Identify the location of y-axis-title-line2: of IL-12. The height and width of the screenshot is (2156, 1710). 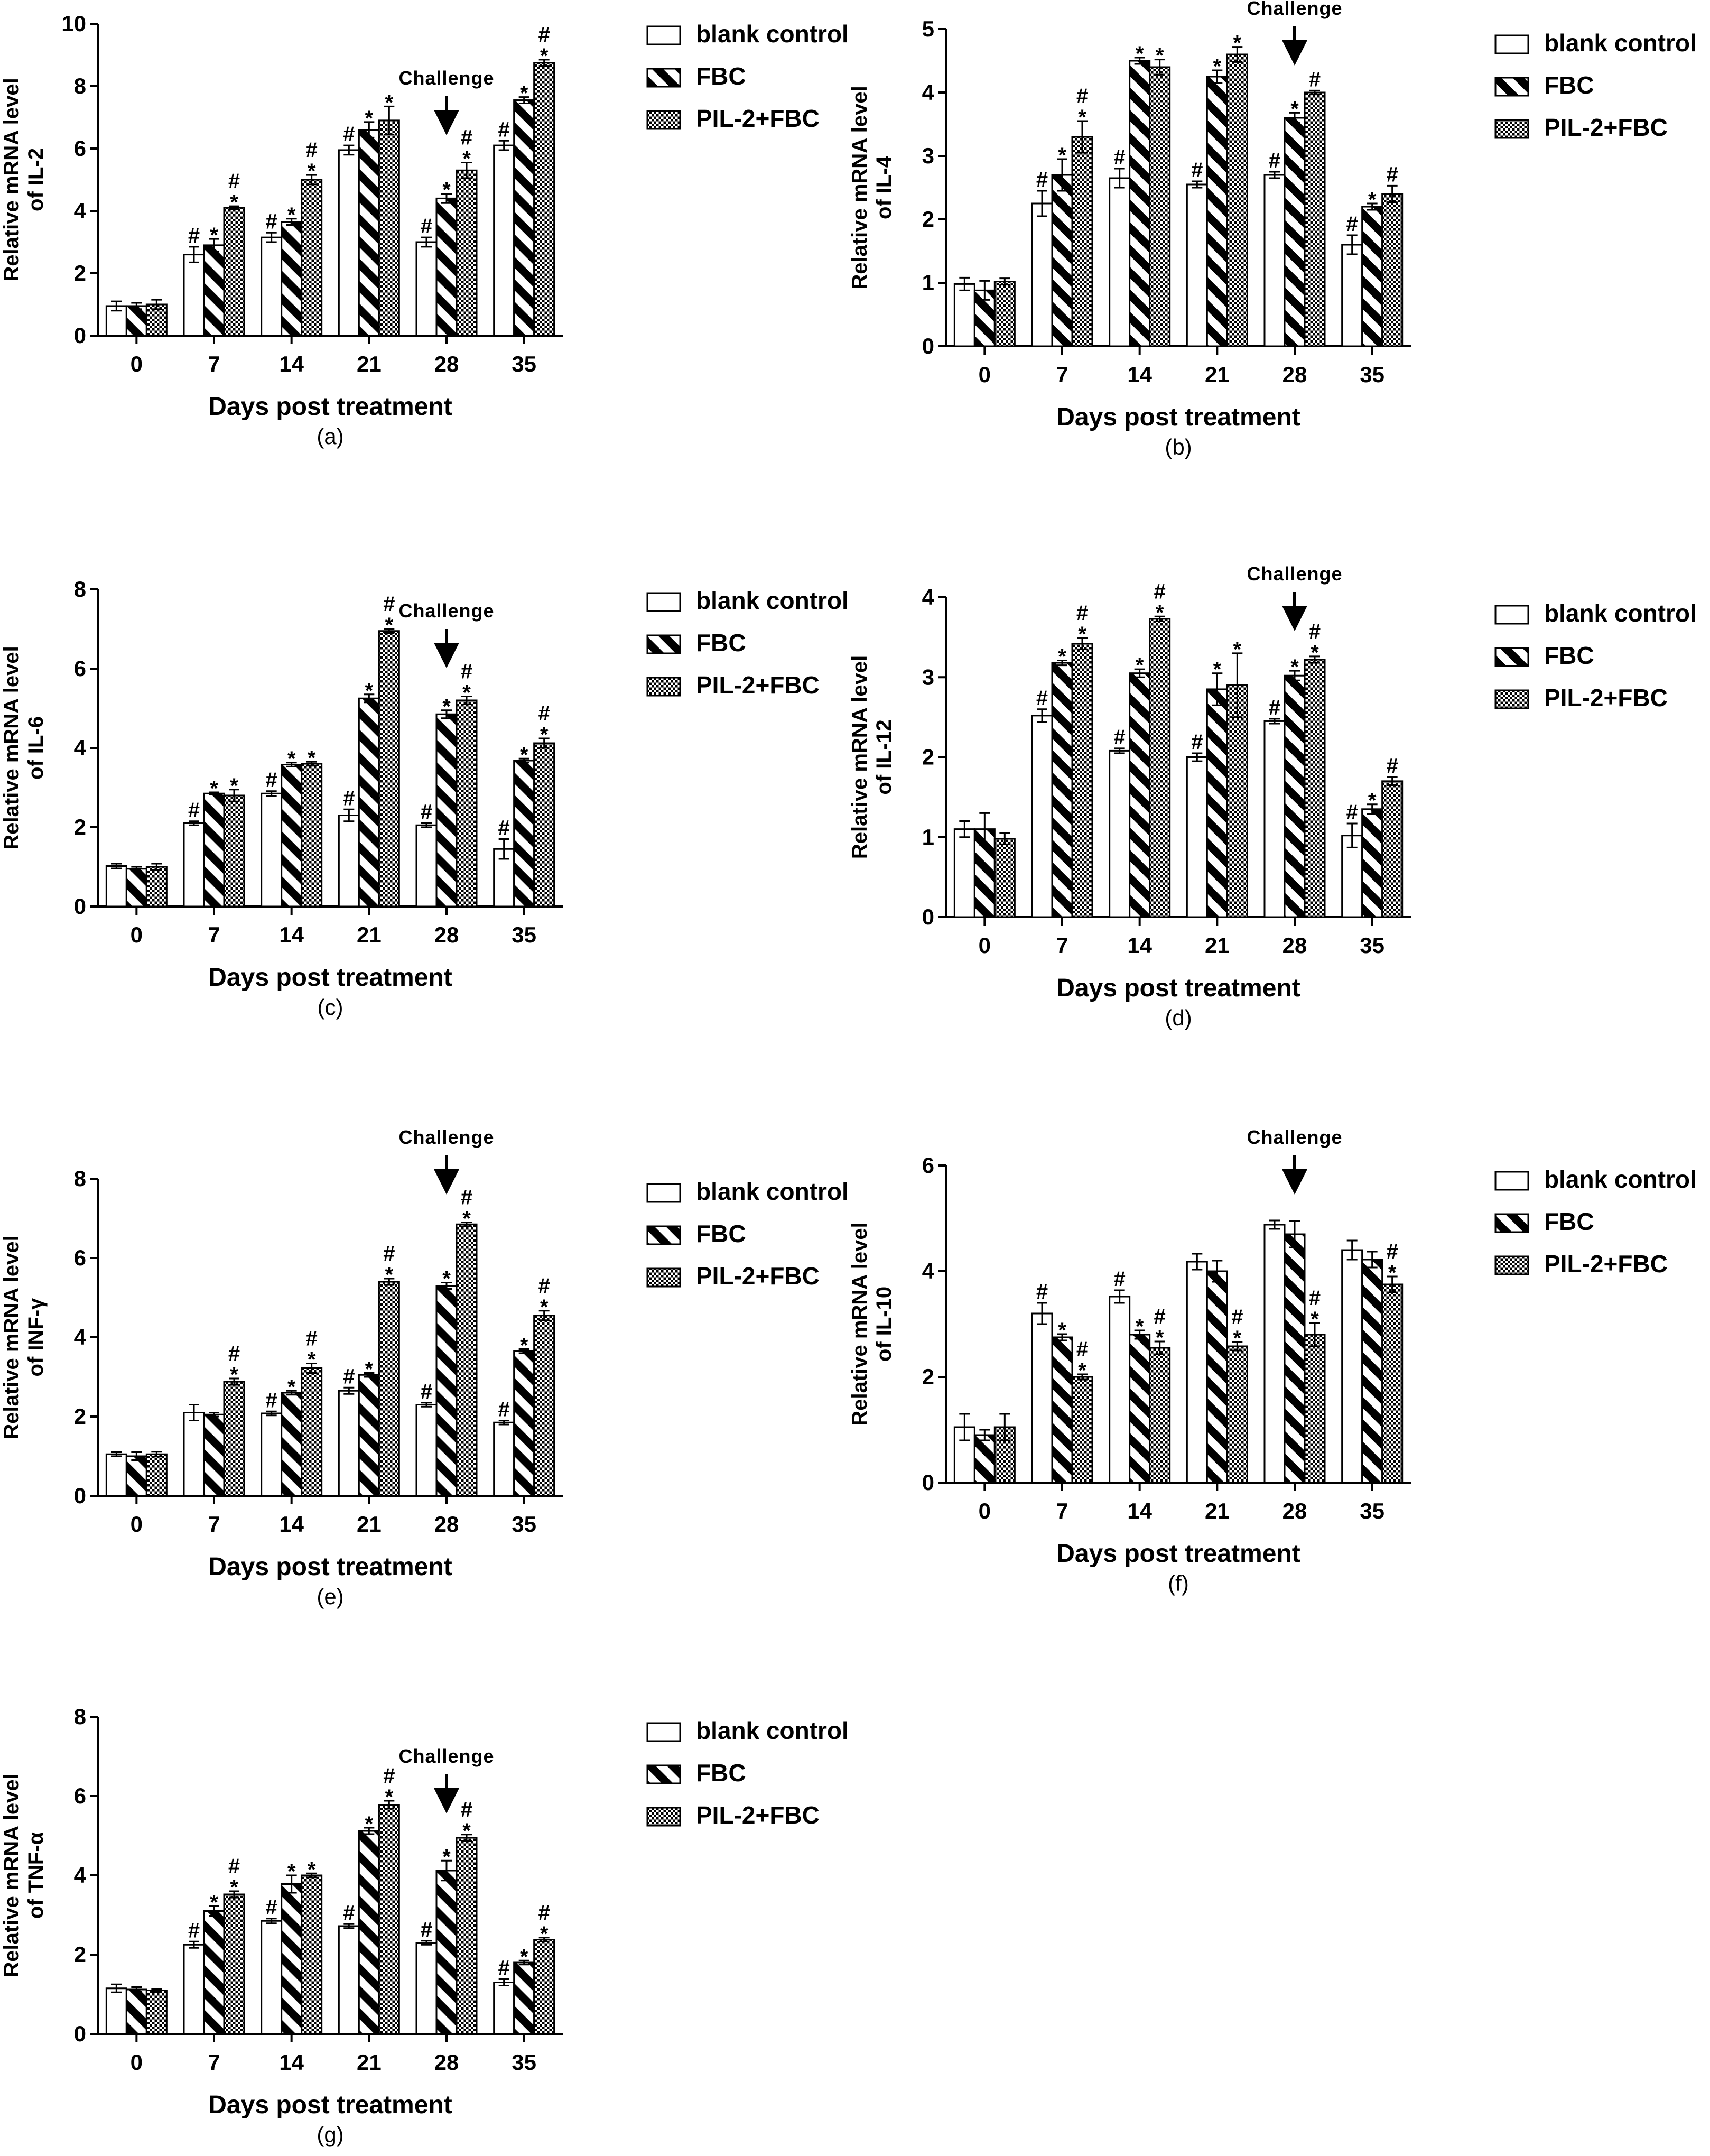
(884, 757).